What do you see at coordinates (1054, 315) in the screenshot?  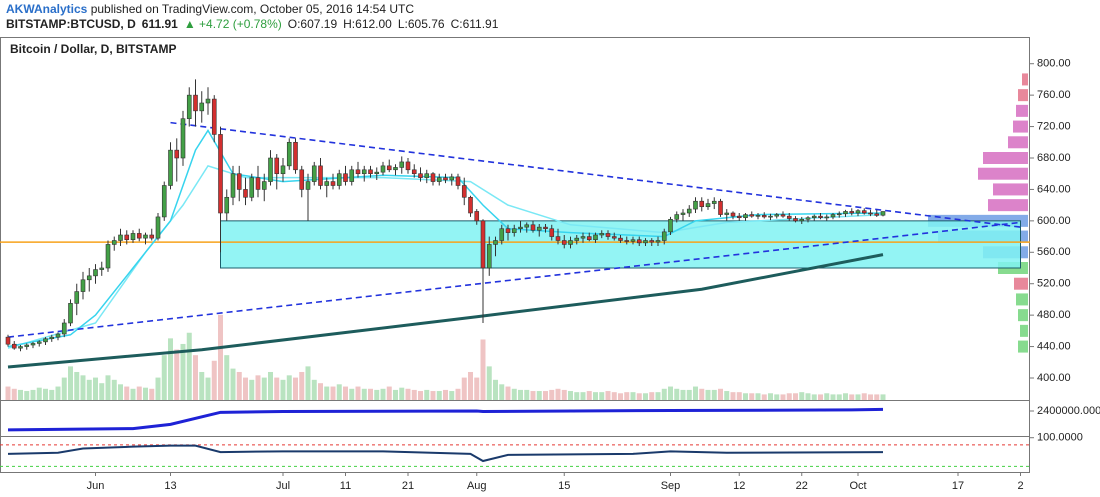 I see `y-tick-label: 480.00` at bounding box center [1054, 315].